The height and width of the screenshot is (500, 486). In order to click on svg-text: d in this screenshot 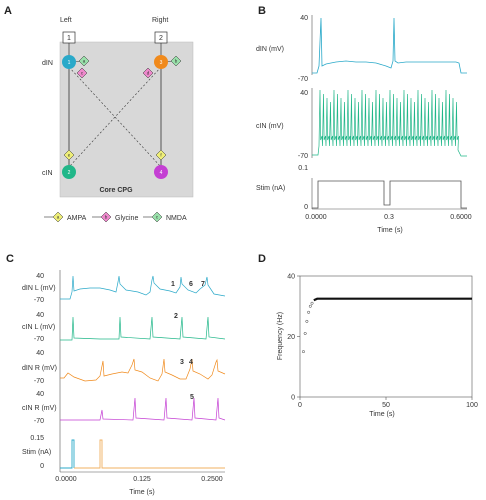, I will do `click(148, 73)`.